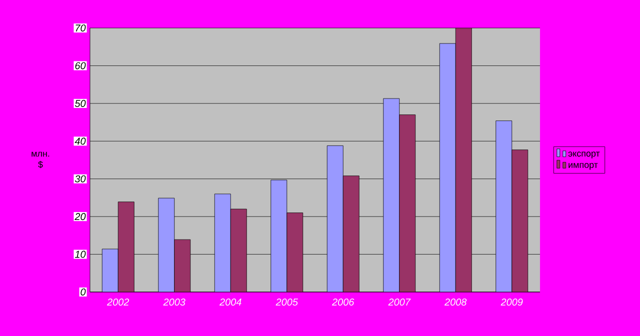 The height and width of the screenshot is (336, 640). What do you see at coordinates (80, 66) in the screenshot?
I see `y-tick-label: 60` at bounding box center [80, 66].